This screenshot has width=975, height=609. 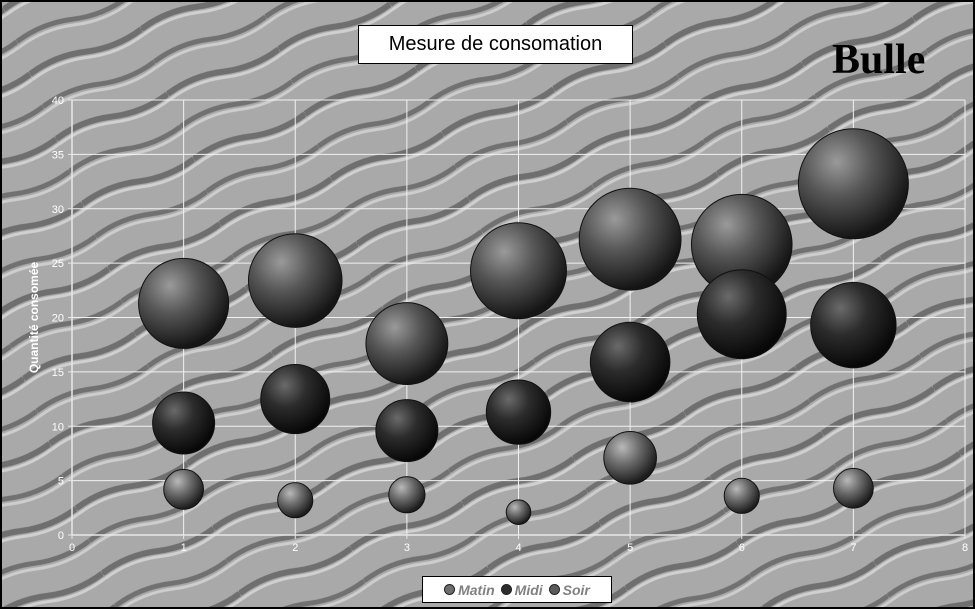 What do you see at coordinates (58, 155) in the screenshot?
I see `y-tick-label: 35` at bounding box center [58, 155].